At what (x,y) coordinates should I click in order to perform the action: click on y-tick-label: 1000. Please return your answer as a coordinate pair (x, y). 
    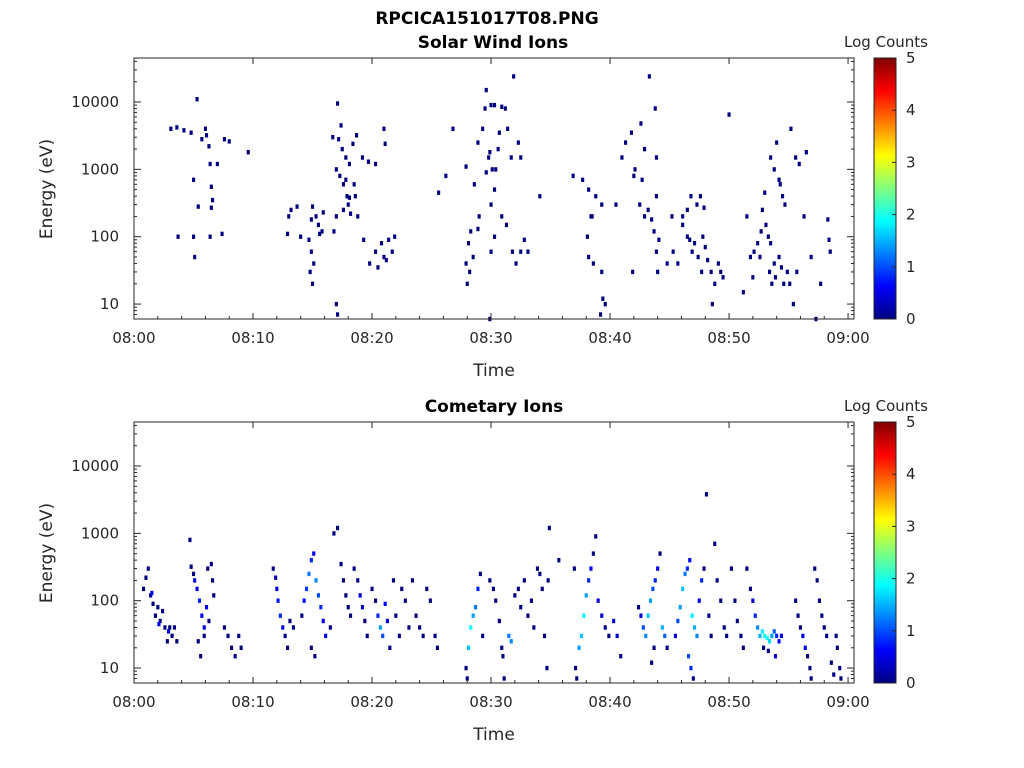
    Looking at the image, I should click on (100, 533).